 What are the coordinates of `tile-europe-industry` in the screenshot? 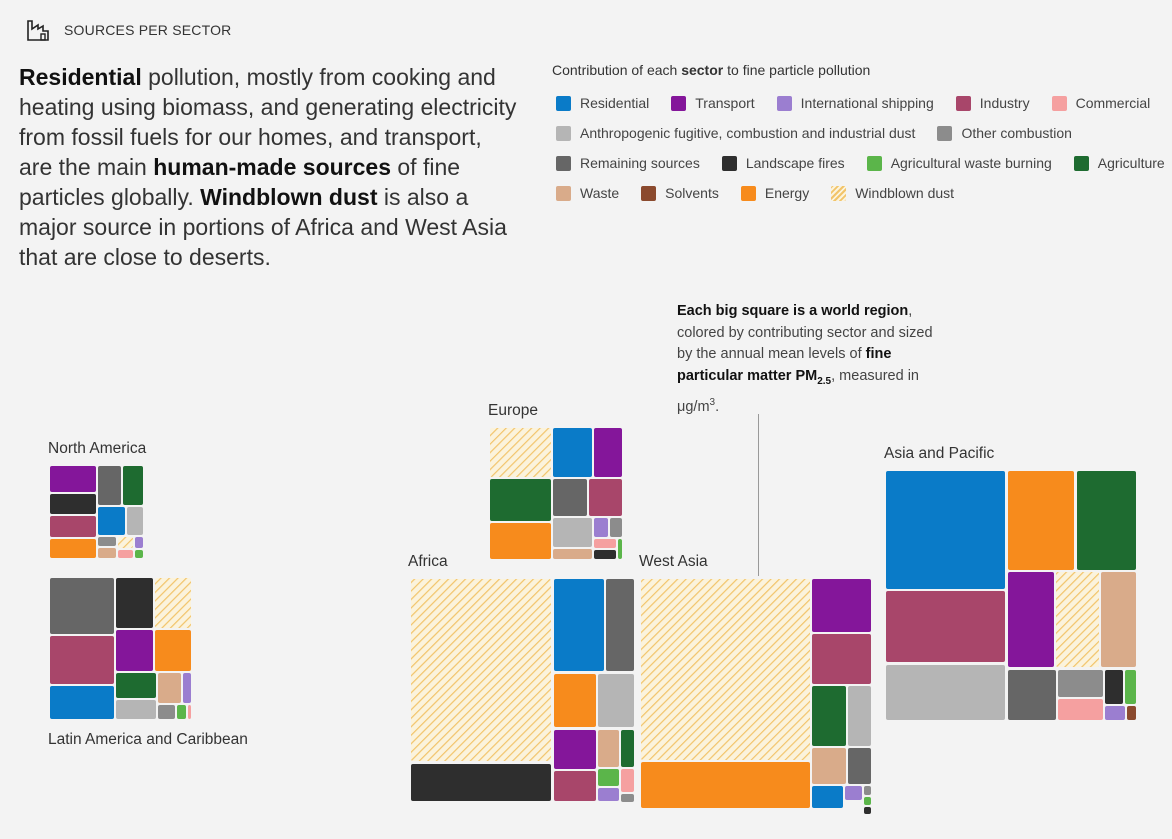 It's located at (605, 497).